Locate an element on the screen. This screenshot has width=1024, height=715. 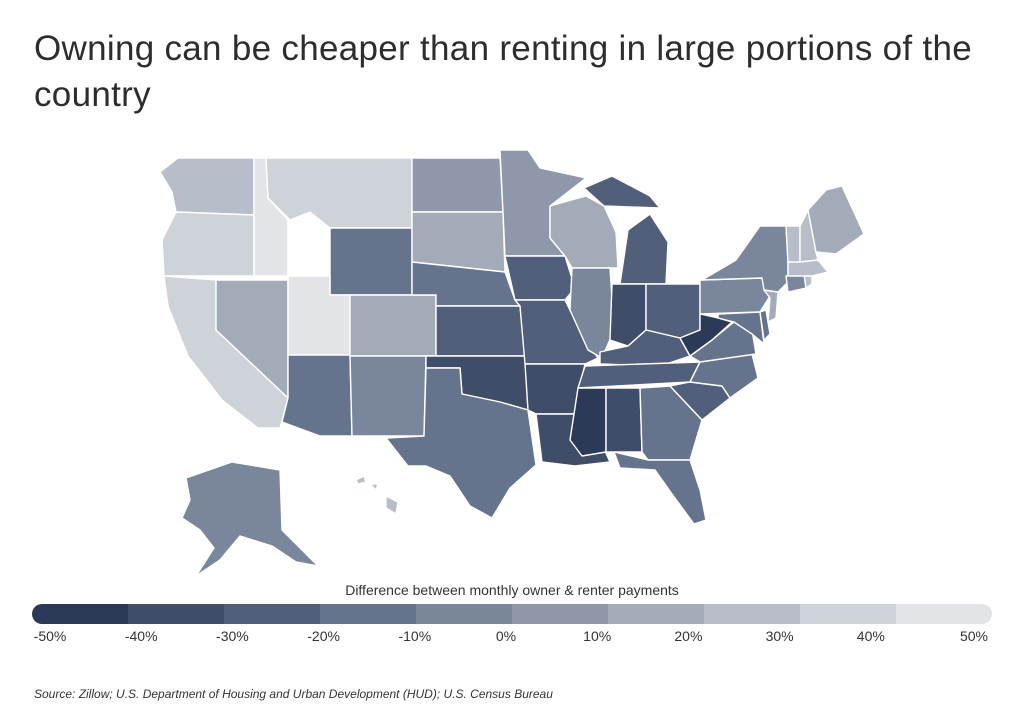
state-ME is located at coordinates (836, 220).